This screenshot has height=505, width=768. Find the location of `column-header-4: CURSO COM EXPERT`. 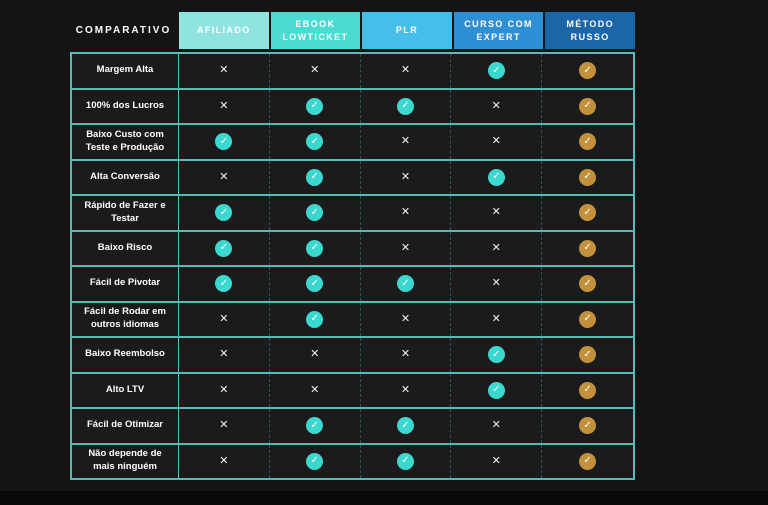

column-header-4: CURSO COM EXPERT is located at coordinates (498, 30).